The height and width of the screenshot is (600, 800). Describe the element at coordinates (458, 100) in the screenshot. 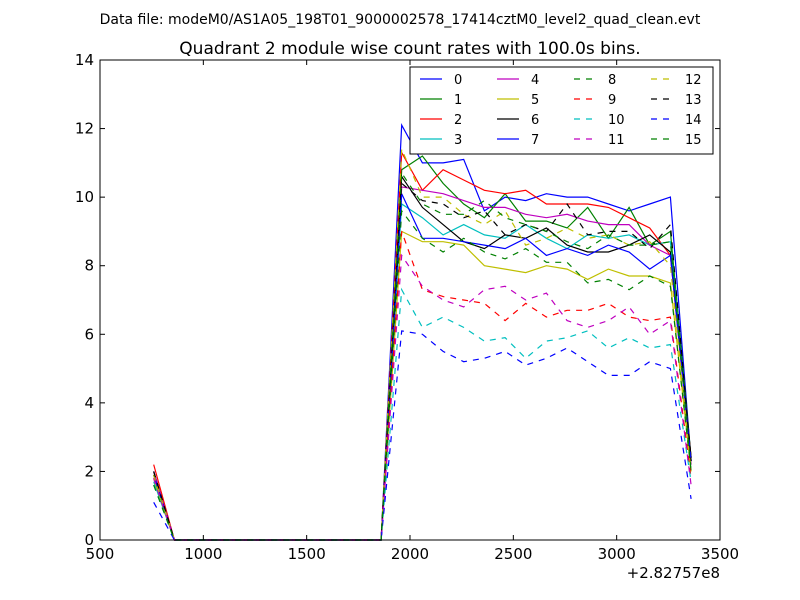

I see `legend-label-1: 1` at that location.